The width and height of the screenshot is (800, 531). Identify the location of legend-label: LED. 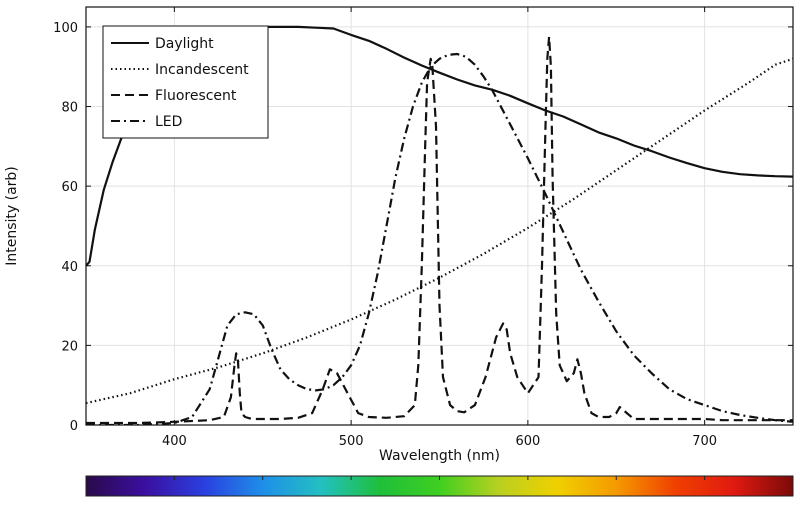
(168, 122).